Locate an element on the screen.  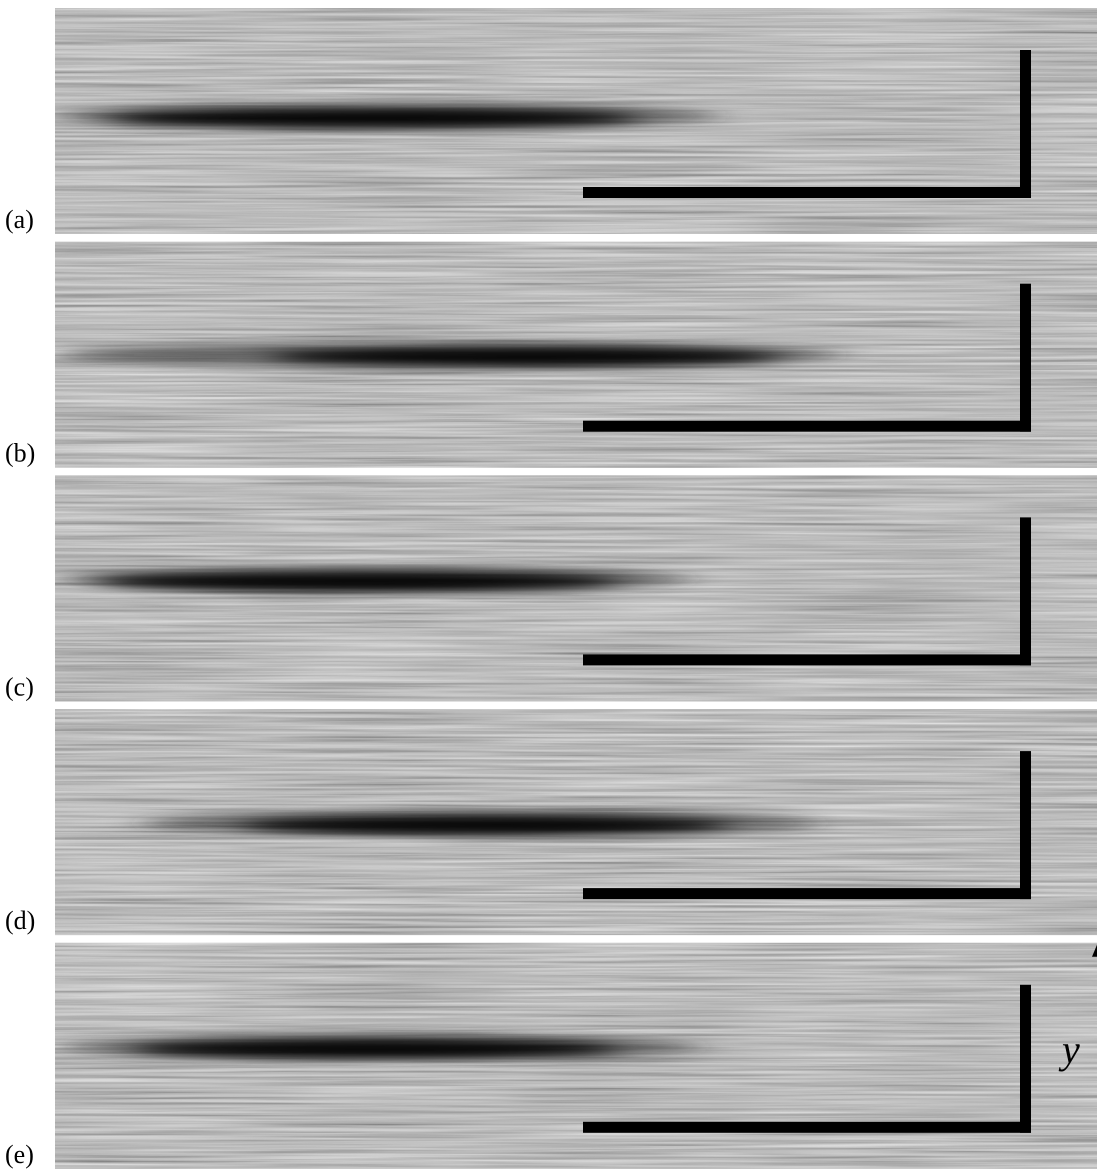
axis-arrow-tip is located at coordinates (1094, 950).